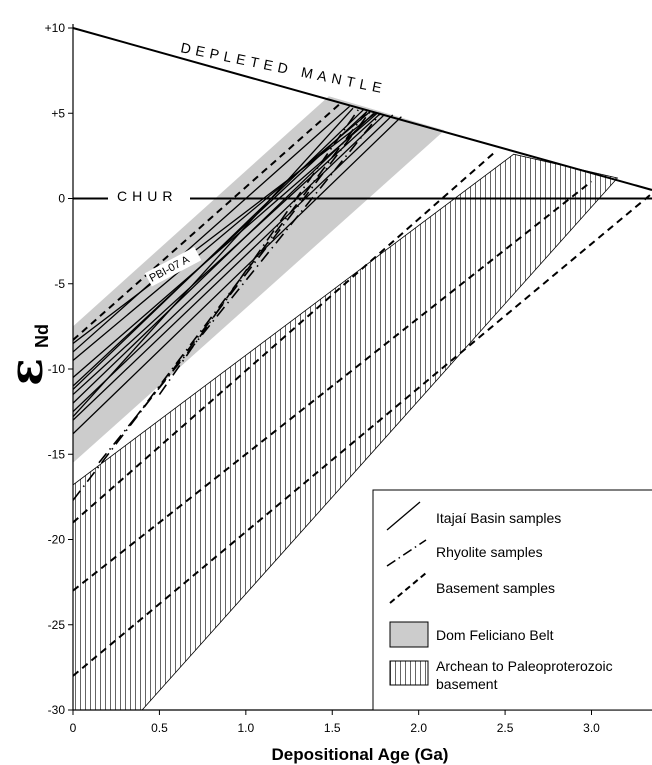 This screenshot has width=652, height=765. I want to click on y-tick-label-7: -25, so click(57, 625).